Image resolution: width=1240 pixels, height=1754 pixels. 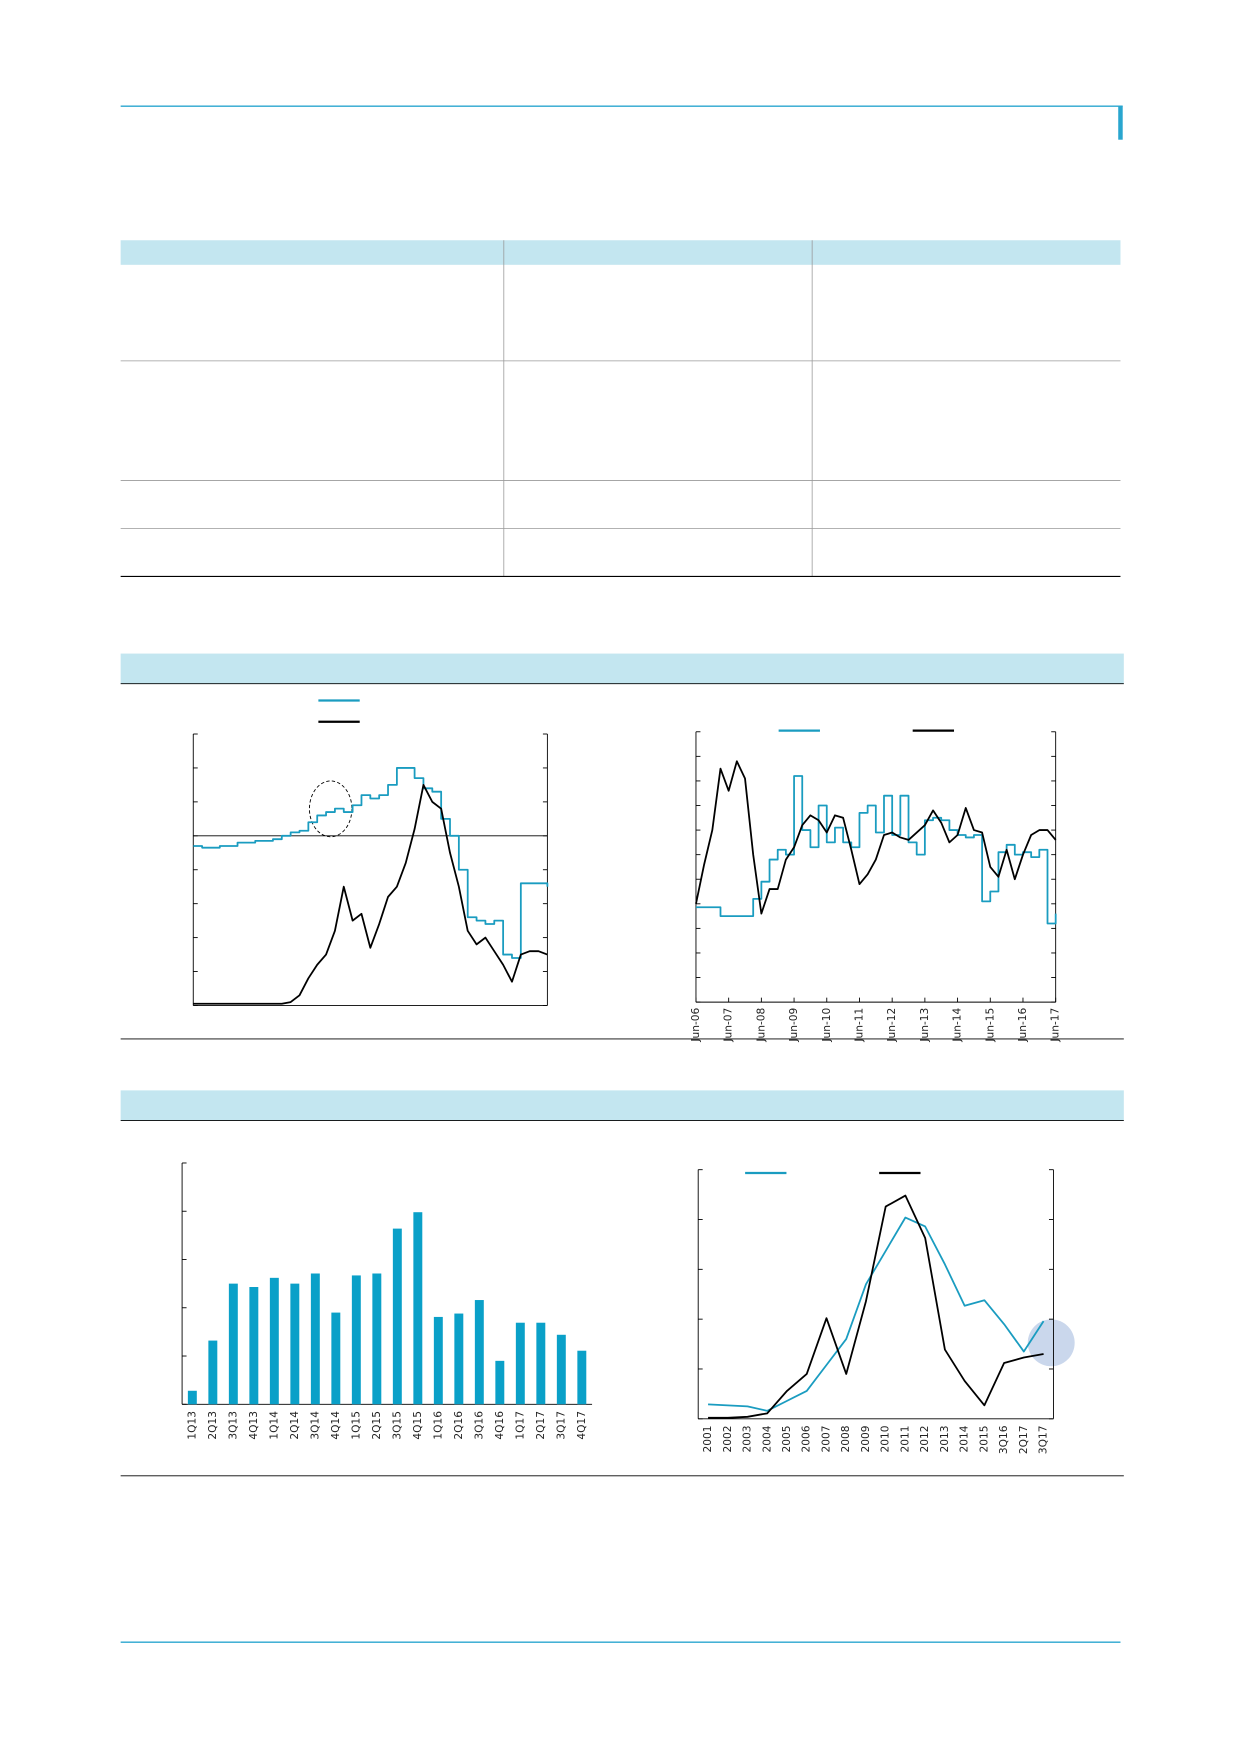 What do you see at coordinates (885, 1438) in the screenshot?
I see `x-tick-label: 2010` at bounding box center [885, 1438].